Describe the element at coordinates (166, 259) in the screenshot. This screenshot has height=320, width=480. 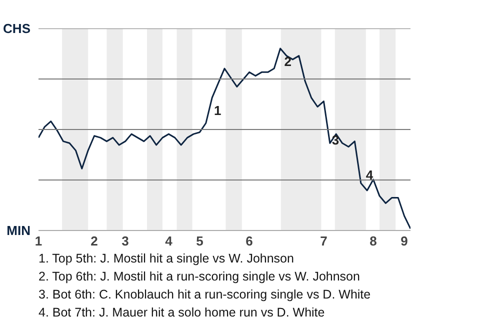
I see `text: 1. Top 5th: J. Mostil hit a single vs W. Johnson` at that location.